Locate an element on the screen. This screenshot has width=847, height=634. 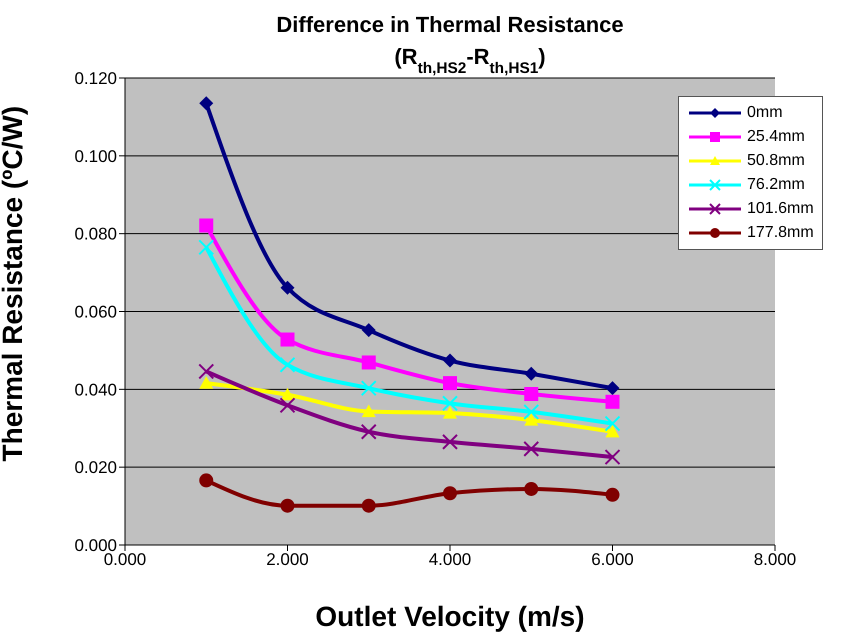
legend-label: 25.4mm is located at coordinates (776, 137).